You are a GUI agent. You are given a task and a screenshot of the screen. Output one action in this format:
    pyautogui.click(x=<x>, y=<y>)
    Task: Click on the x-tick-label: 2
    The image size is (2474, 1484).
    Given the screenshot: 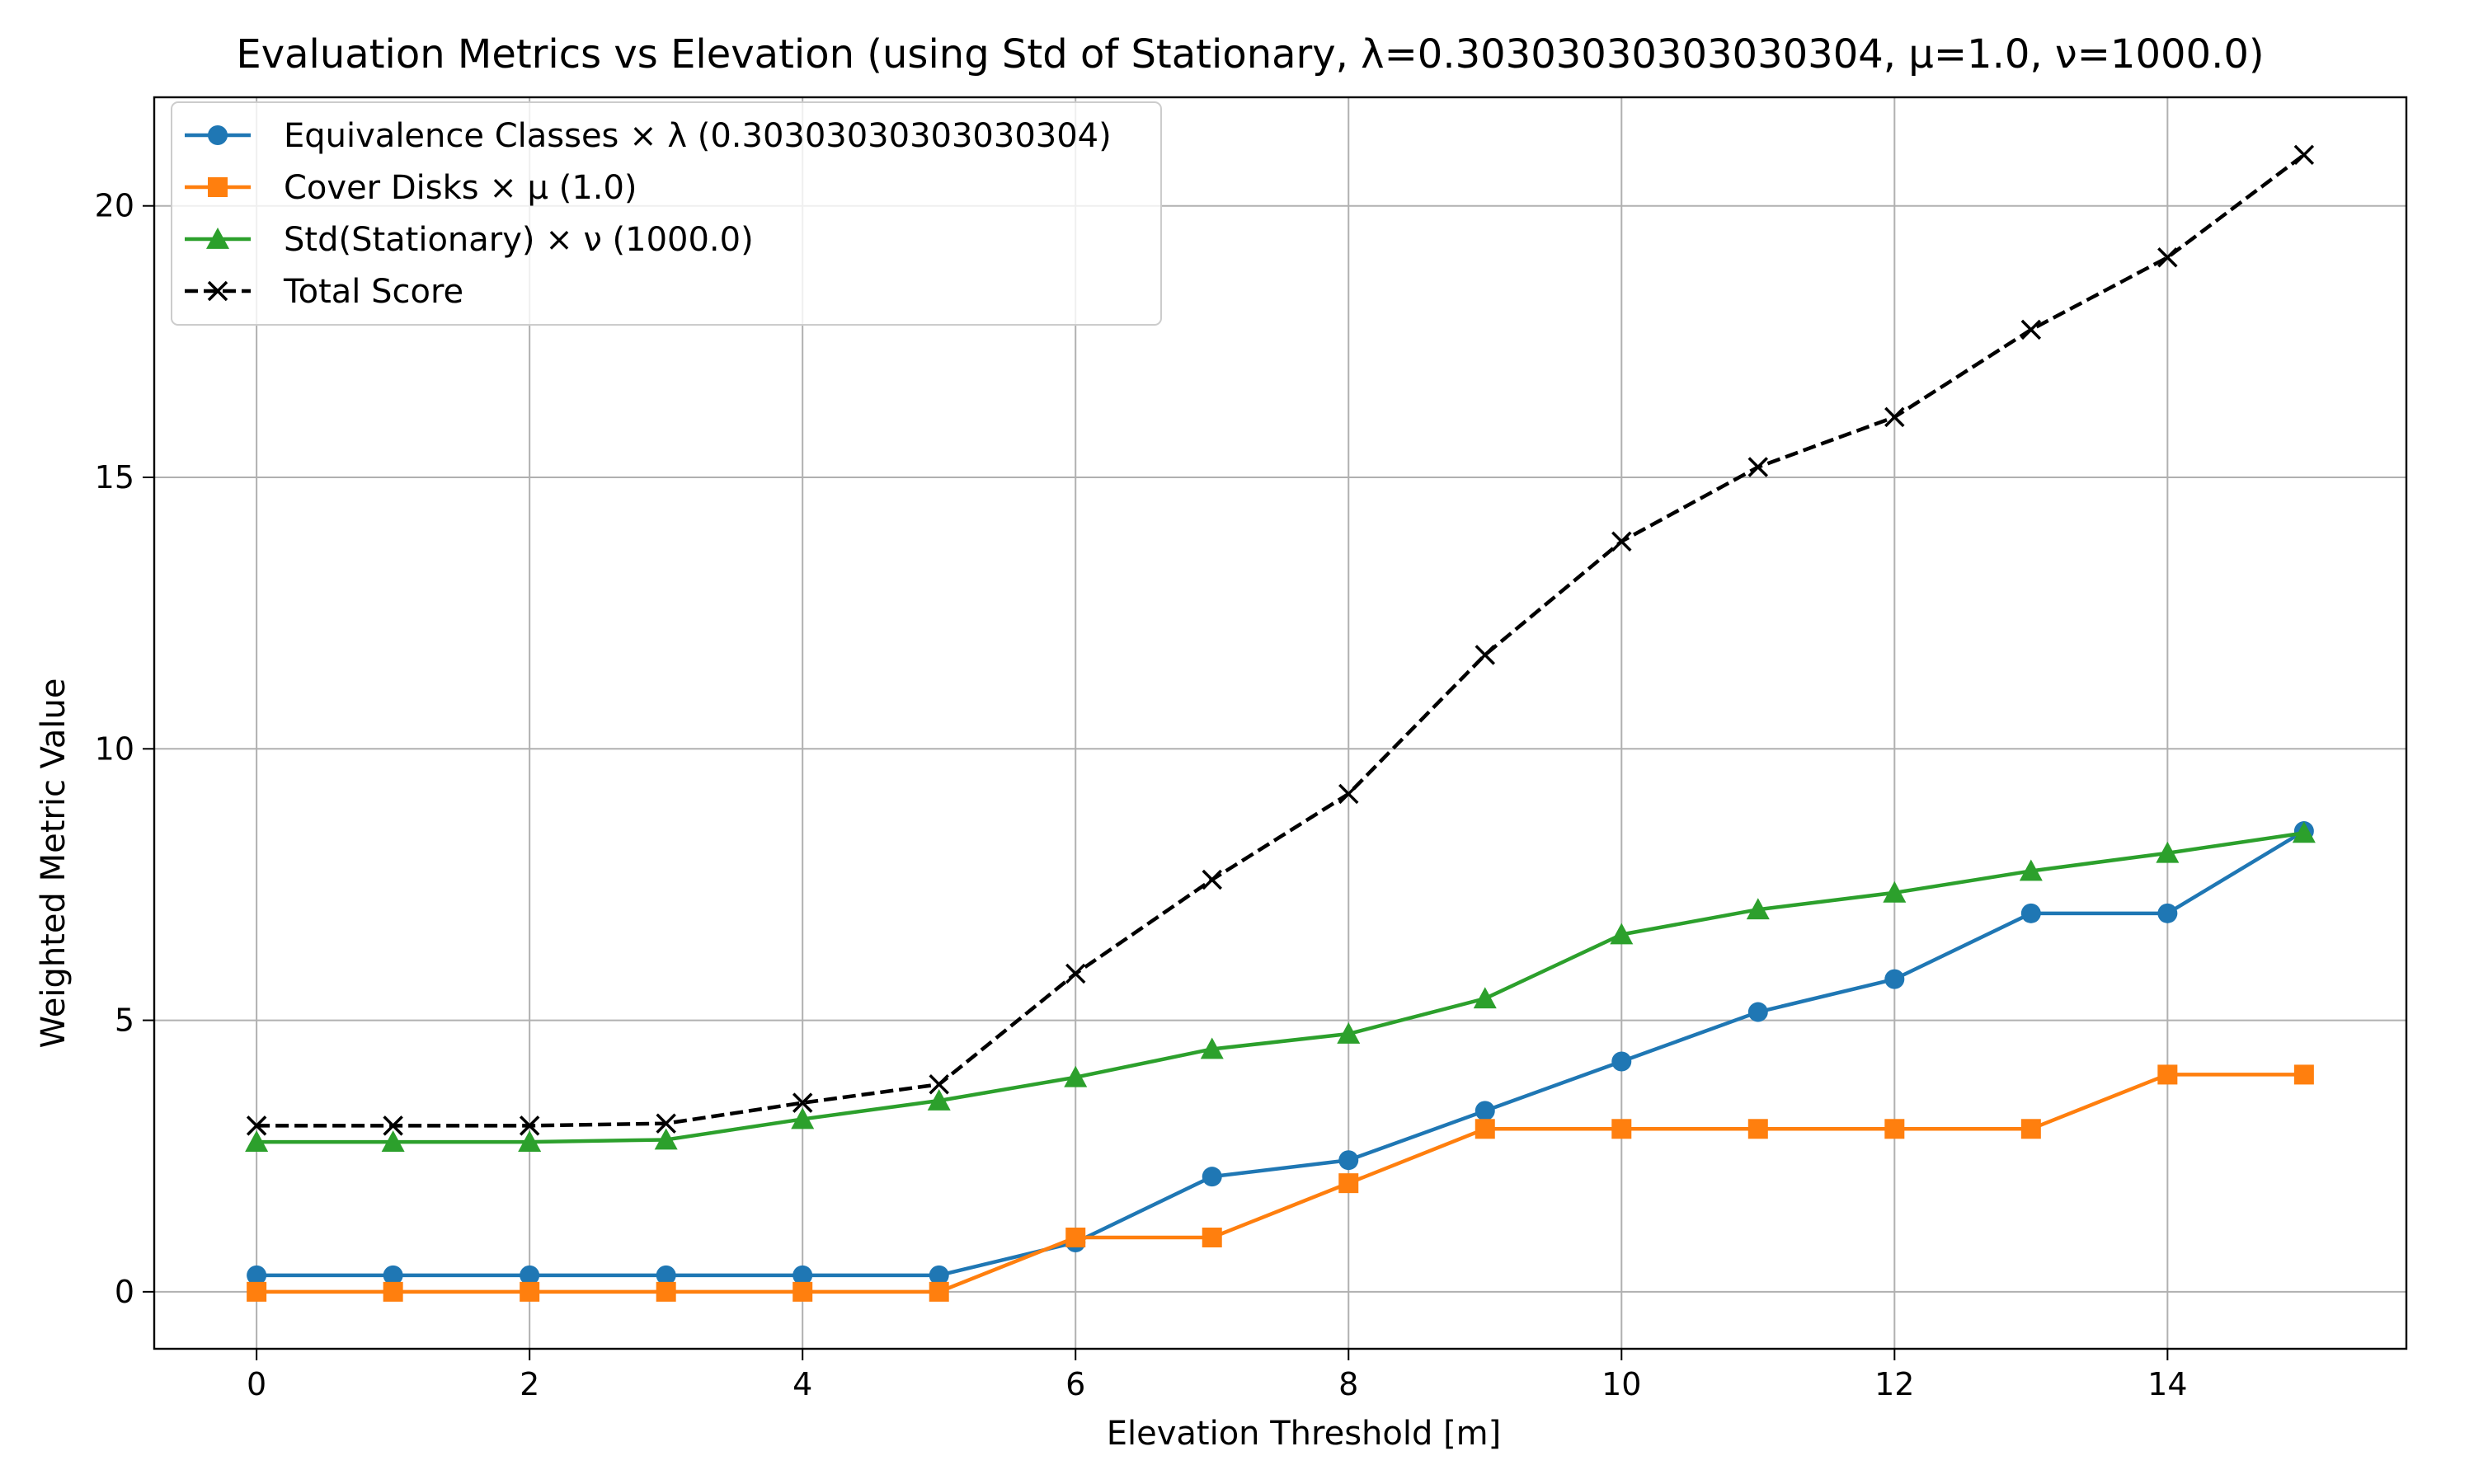 What is the action you would take?
    pyautogui.click(x=529, y=1384)
    